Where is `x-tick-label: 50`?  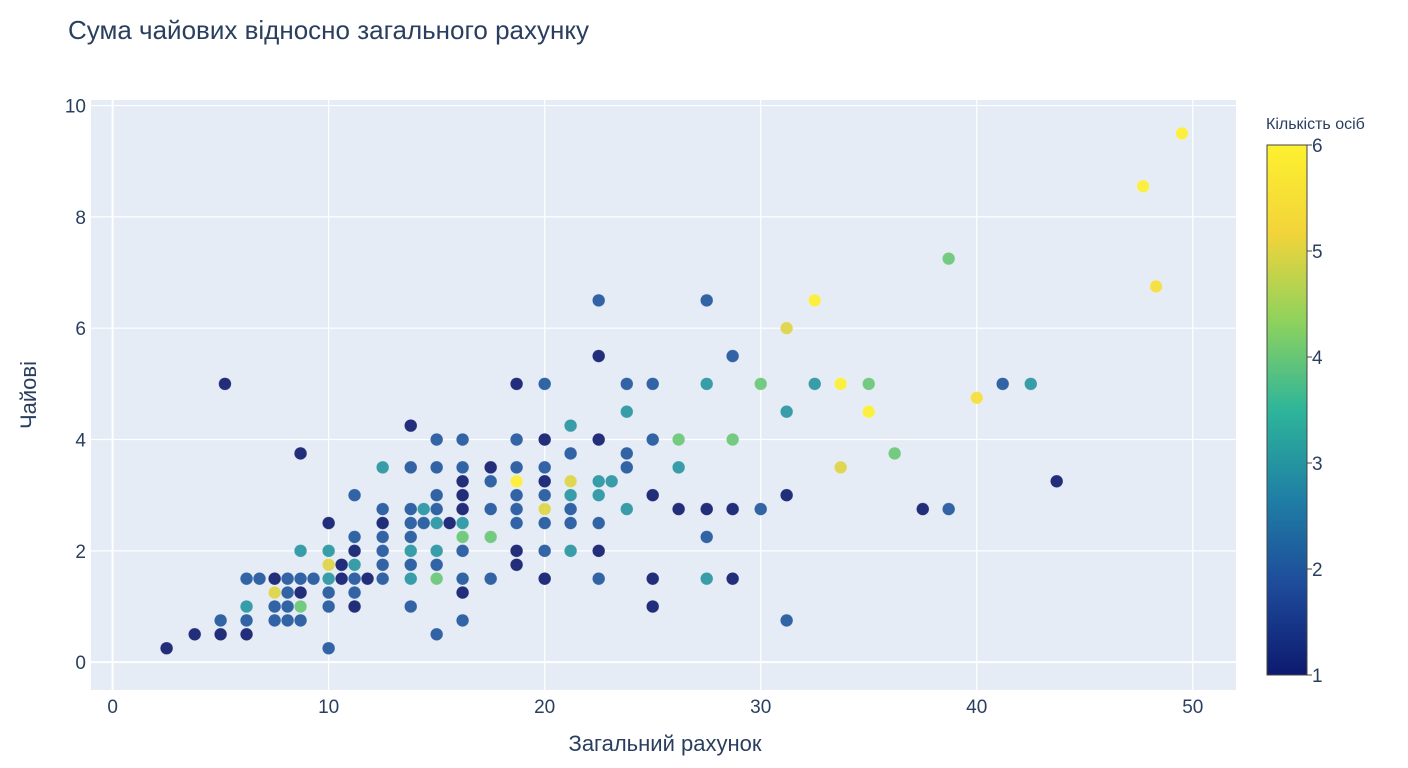
x-tick-label: 50 is located at coordinates (1192, 707).